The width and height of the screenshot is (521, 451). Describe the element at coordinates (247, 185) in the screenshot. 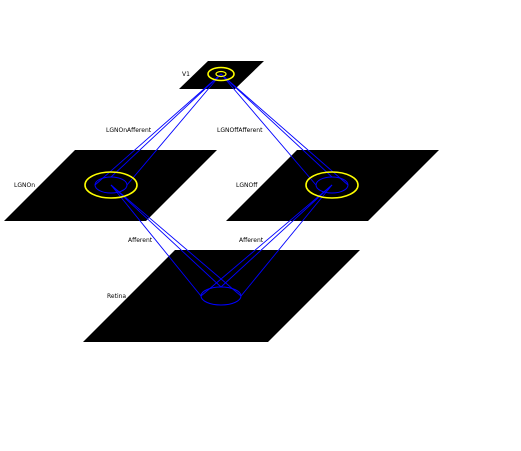

I see `lgn-off-sheet-label: LGNOff` at that location.